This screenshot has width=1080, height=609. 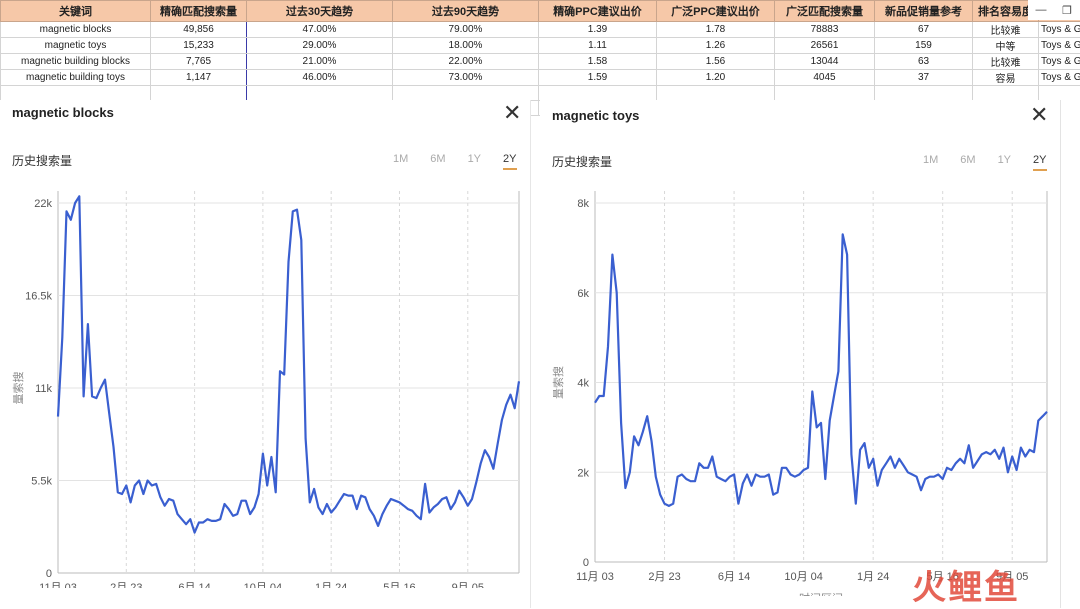 What do you see at coordinates (924, 78) in the screenshot?
I see `table-cell: 37` at bounding box center [924, 78].